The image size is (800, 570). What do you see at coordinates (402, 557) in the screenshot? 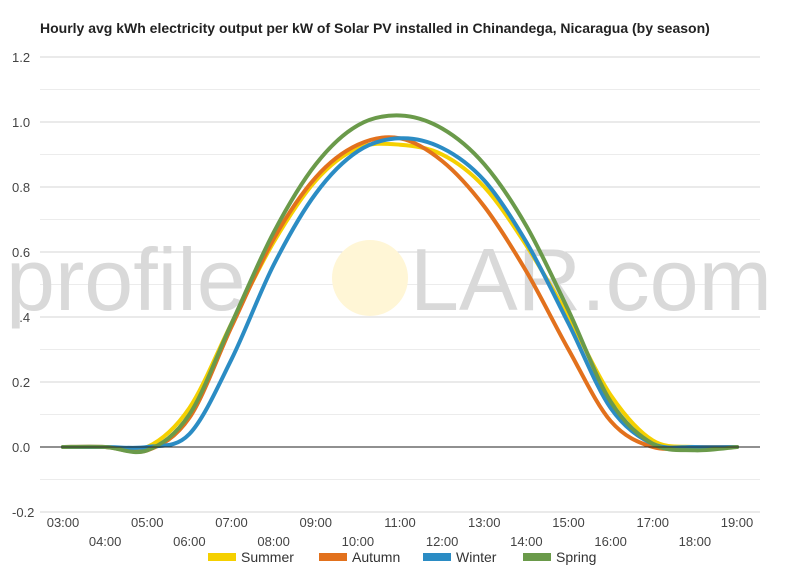
I see `legend: Summer Autumn Winter Spring` at bounding box center [402, 557].